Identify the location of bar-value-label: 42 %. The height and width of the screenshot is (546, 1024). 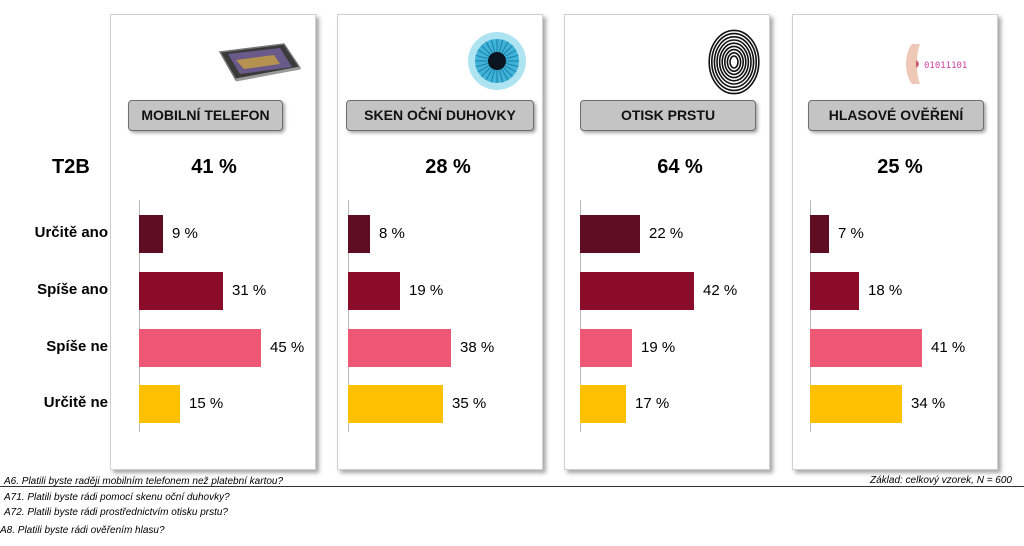
(720, 290).